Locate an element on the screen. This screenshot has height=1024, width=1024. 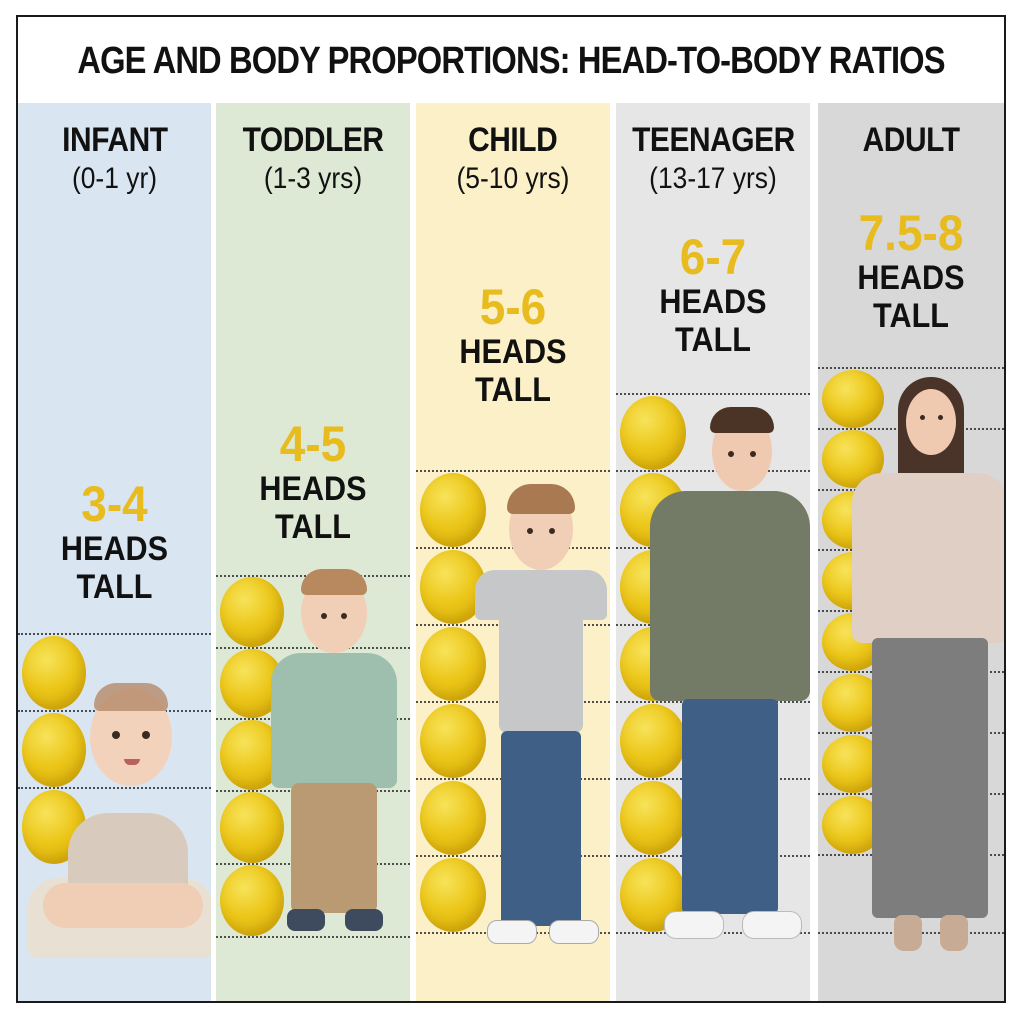
stage-header: ADULT is located at coordinates (911, 141).